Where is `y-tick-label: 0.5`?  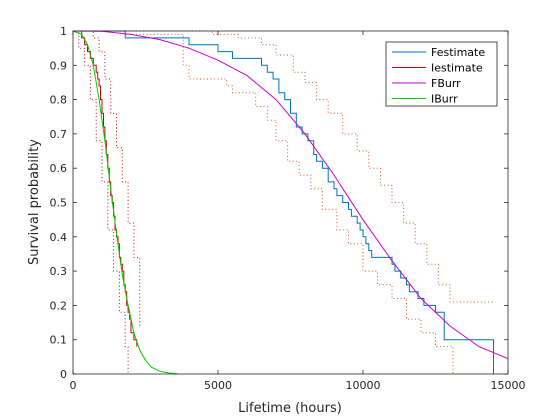 y-tick-label: 0.5 is located at coordinates (59, 203).